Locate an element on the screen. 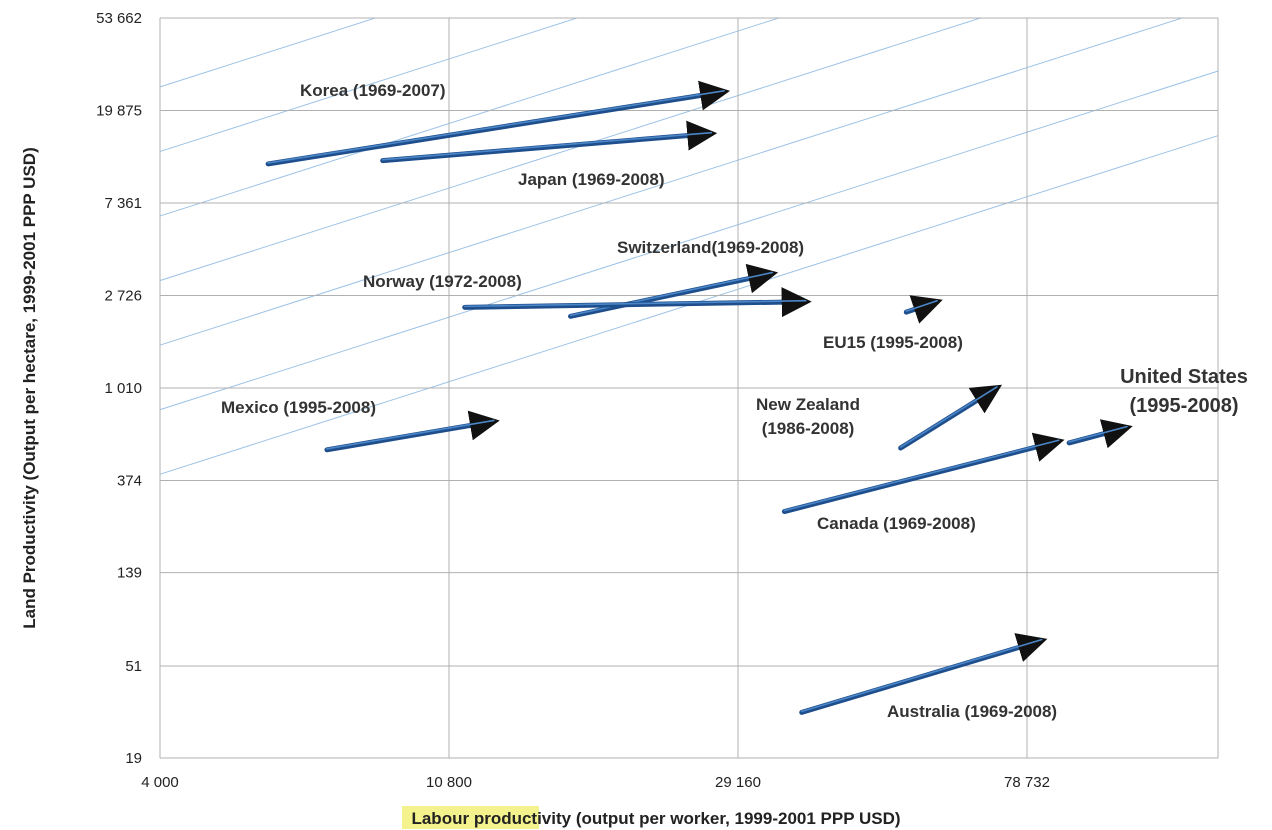  country-label: New Zealand is located at coordinates (808, 404).